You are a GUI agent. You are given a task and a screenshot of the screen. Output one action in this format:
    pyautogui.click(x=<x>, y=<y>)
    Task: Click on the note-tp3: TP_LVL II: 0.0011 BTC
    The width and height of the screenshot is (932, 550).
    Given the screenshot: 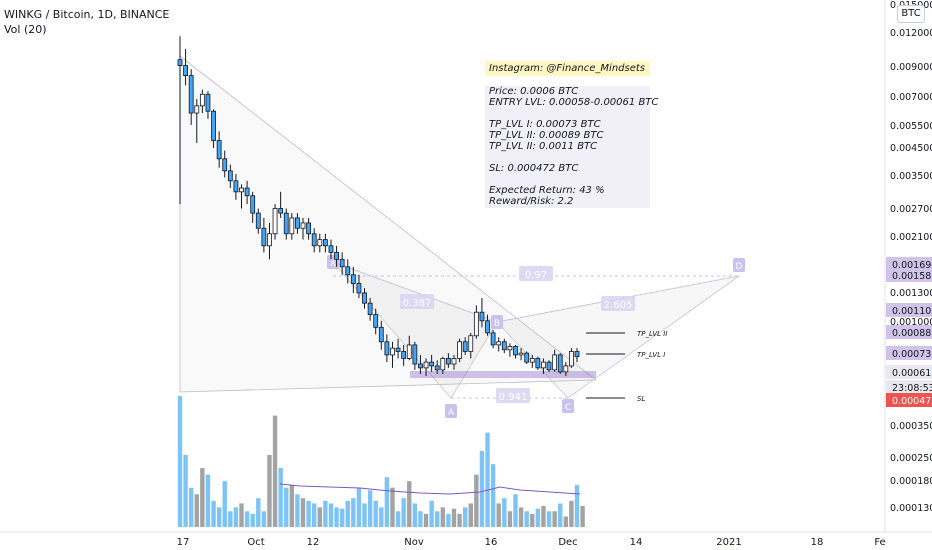 What is the action you would take?
    pyautogui.click(x=543, y=146)
    